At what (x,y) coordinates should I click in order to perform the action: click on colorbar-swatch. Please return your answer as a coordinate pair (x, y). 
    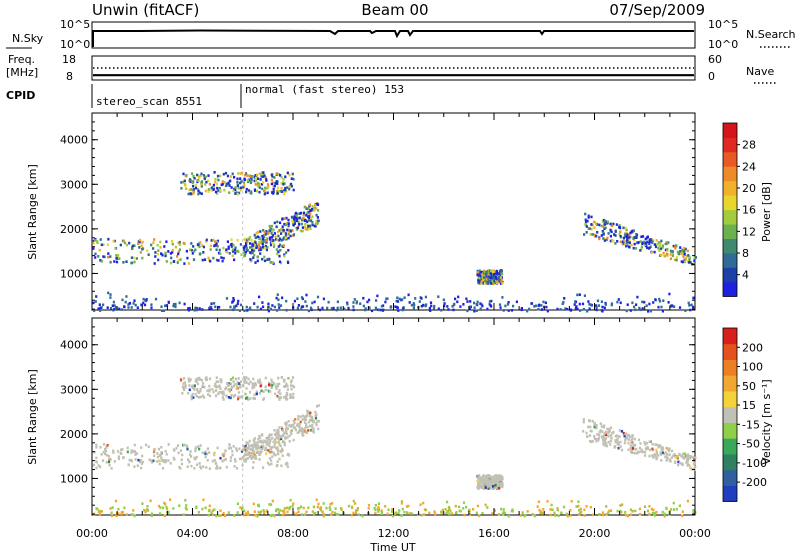
    Looking at the image, I should click on (730, 367).